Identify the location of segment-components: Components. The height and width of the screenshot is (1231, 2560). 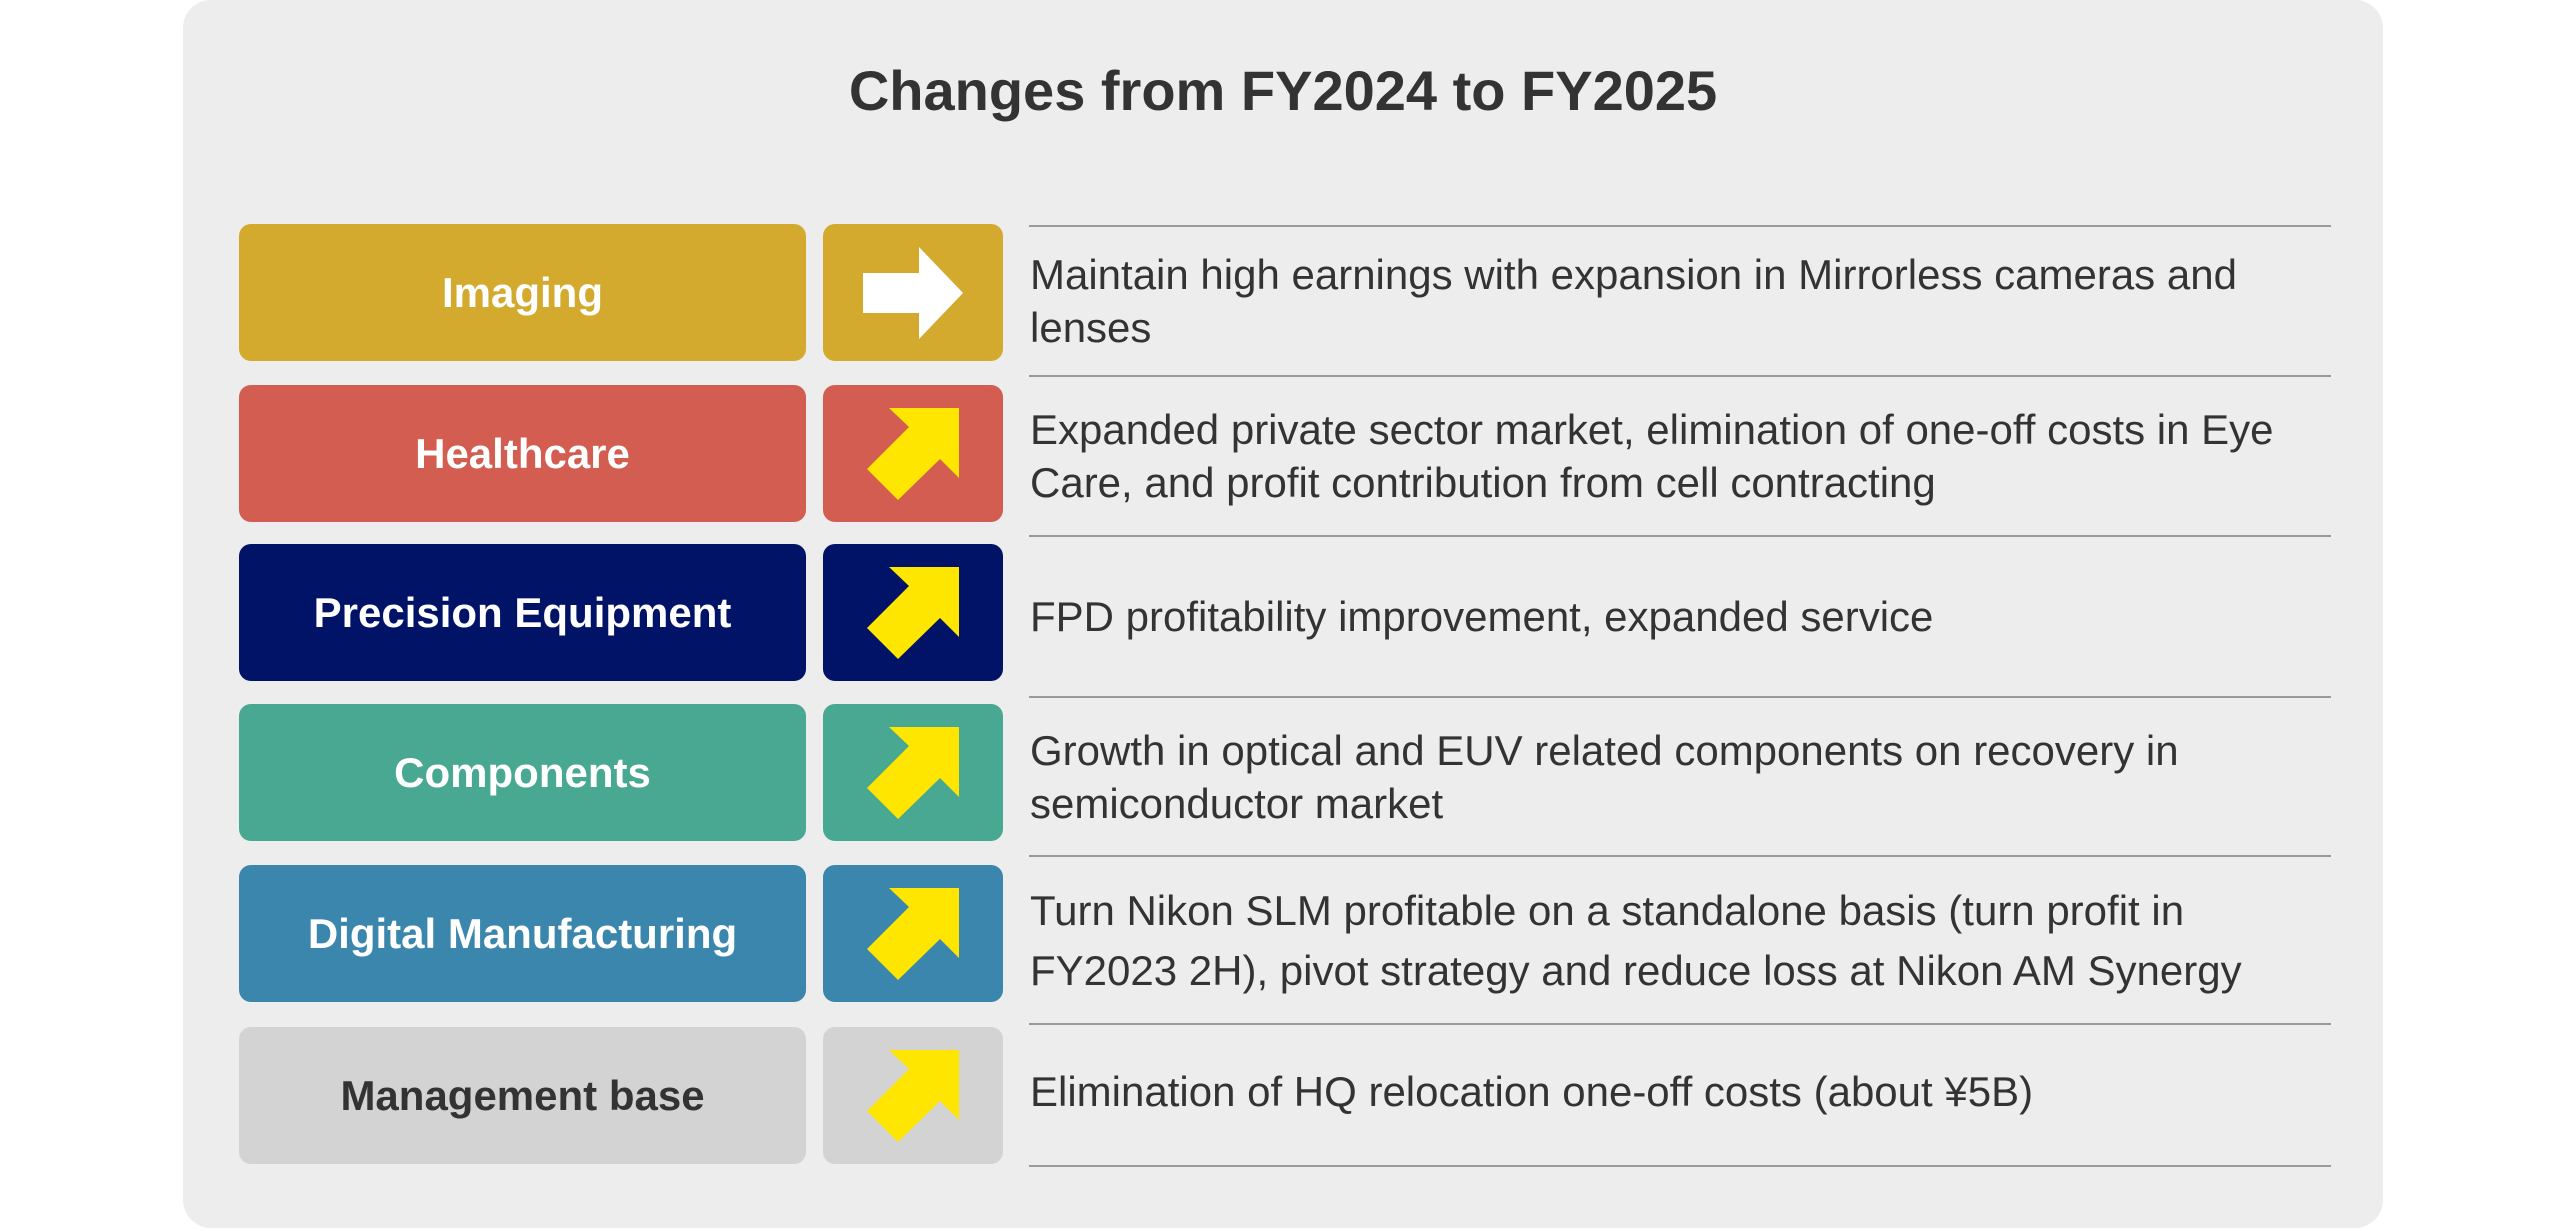
(522, 772).